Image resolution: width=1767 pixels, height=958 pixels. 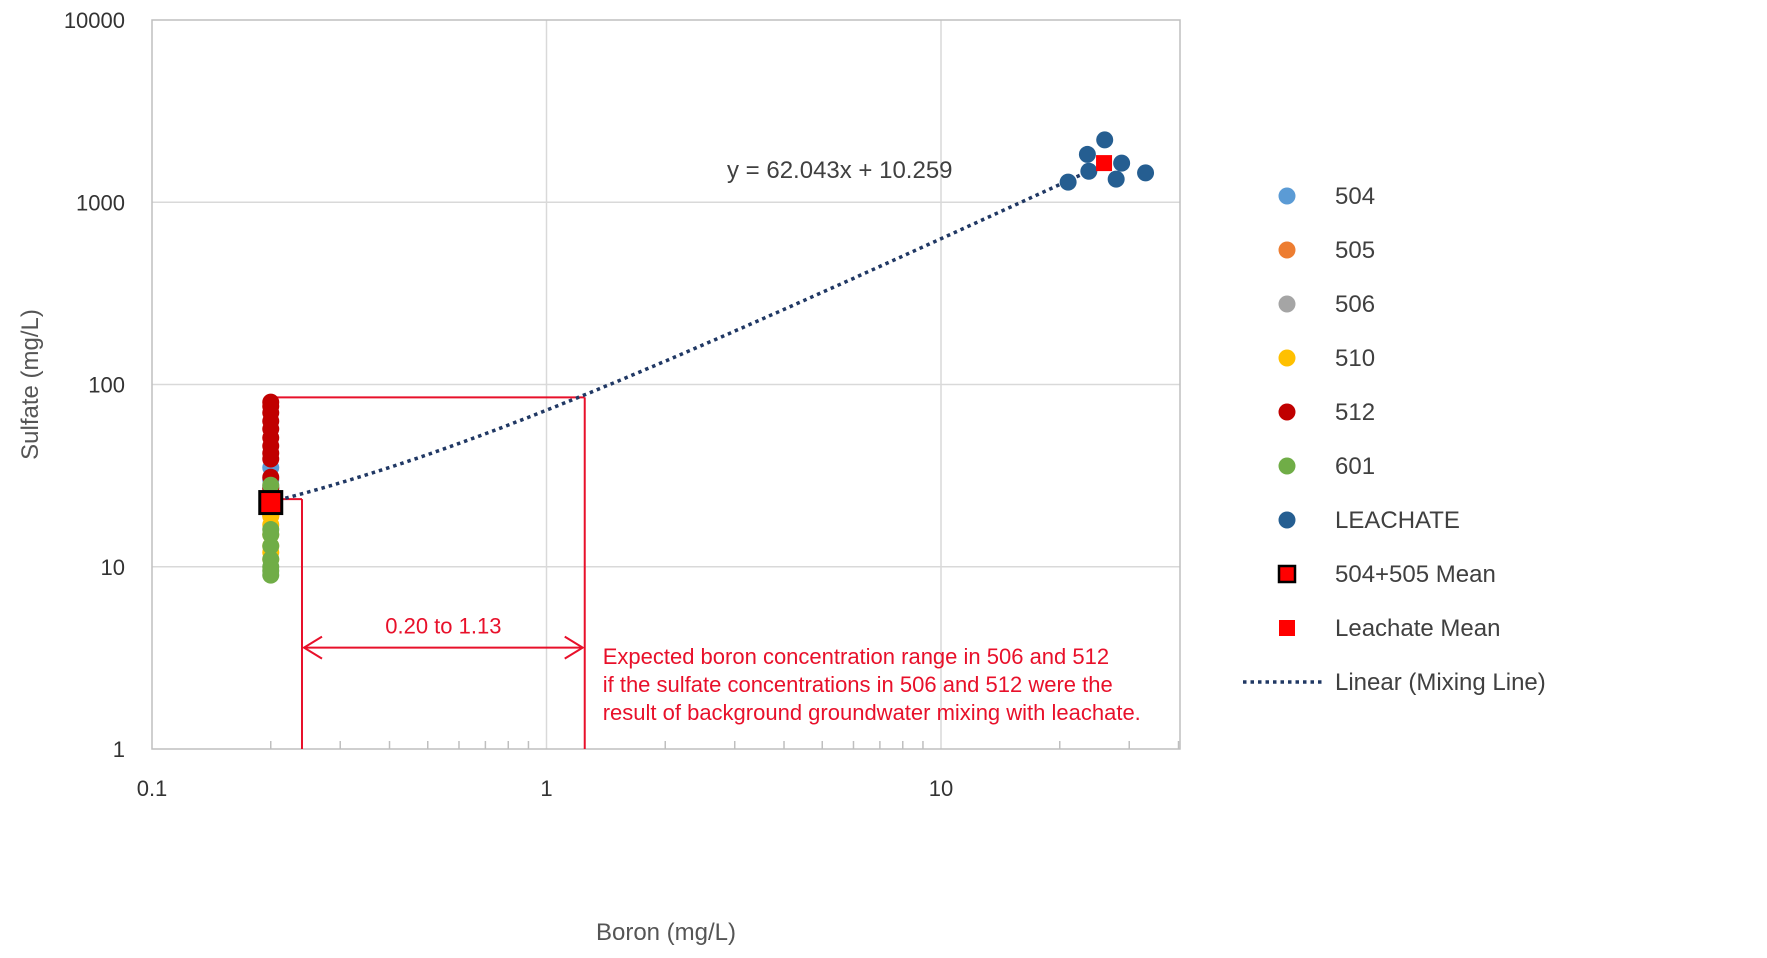 I want to click on legend-label-leachate: LEACHATE, so click(x=1397, y=520).